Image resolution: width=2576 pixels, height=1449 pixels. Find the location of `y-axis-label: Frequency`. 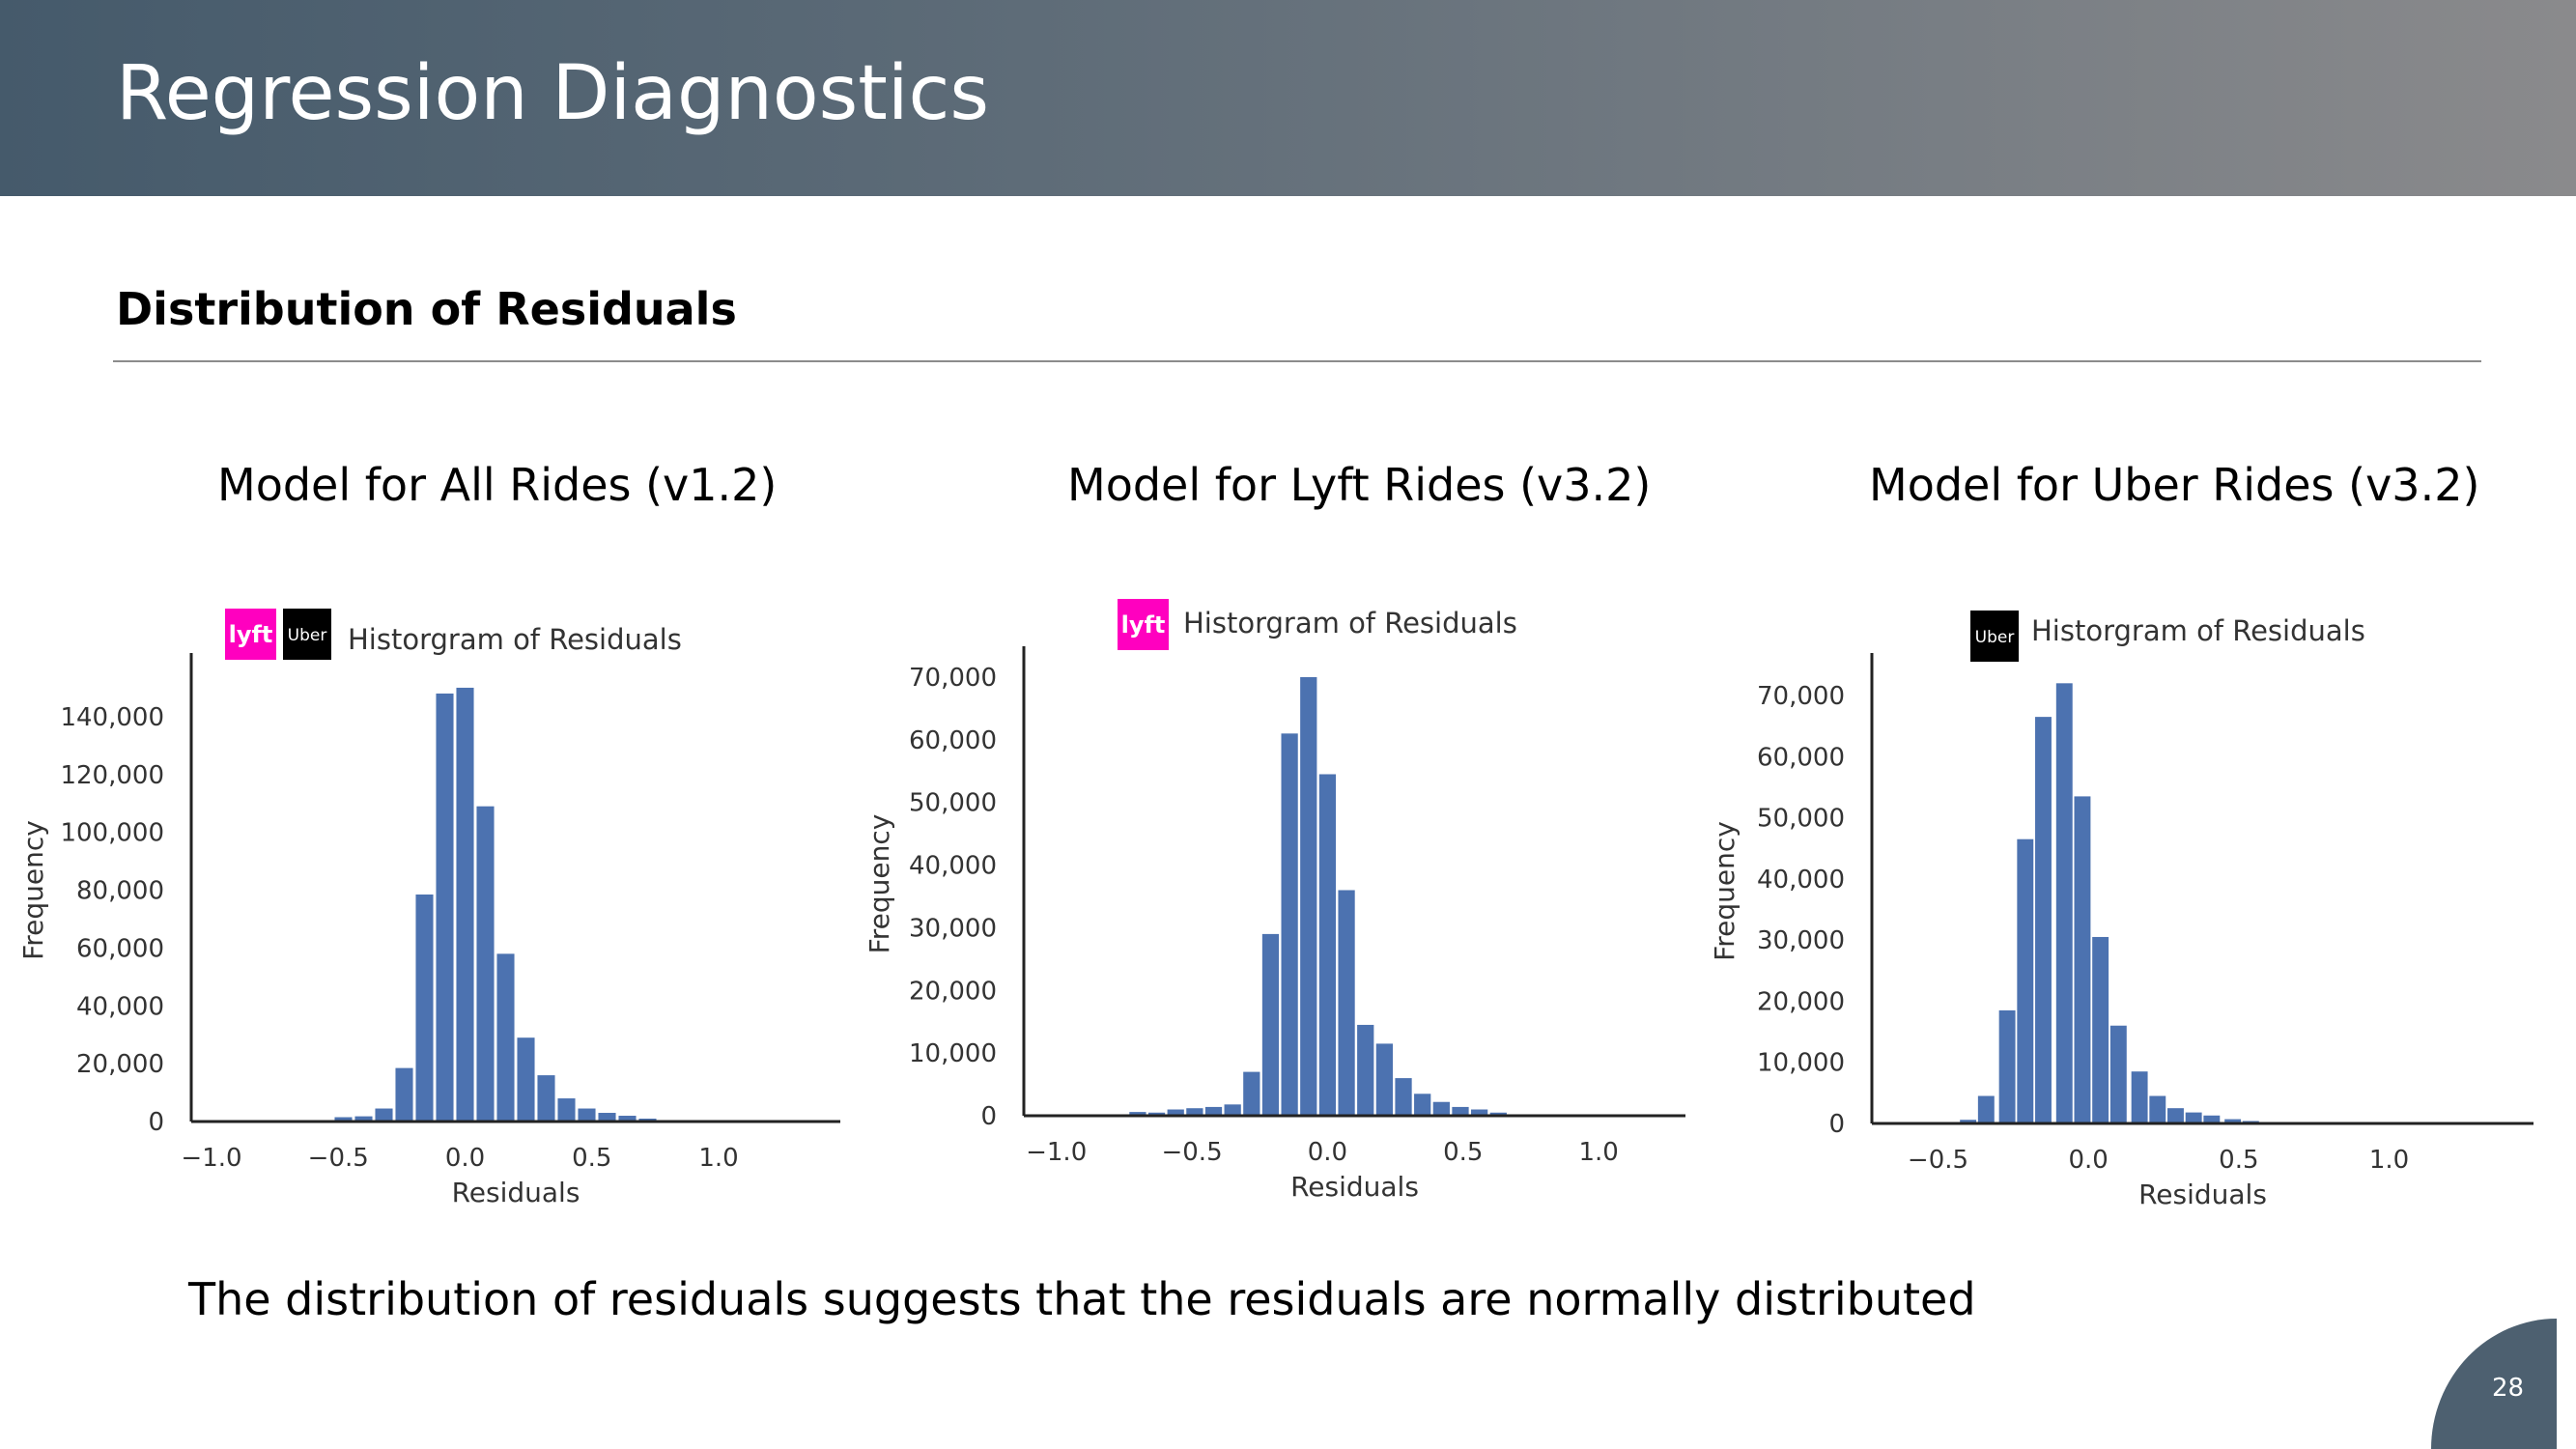

y-axis-label: Frequency is located at coordinates (33, 890).